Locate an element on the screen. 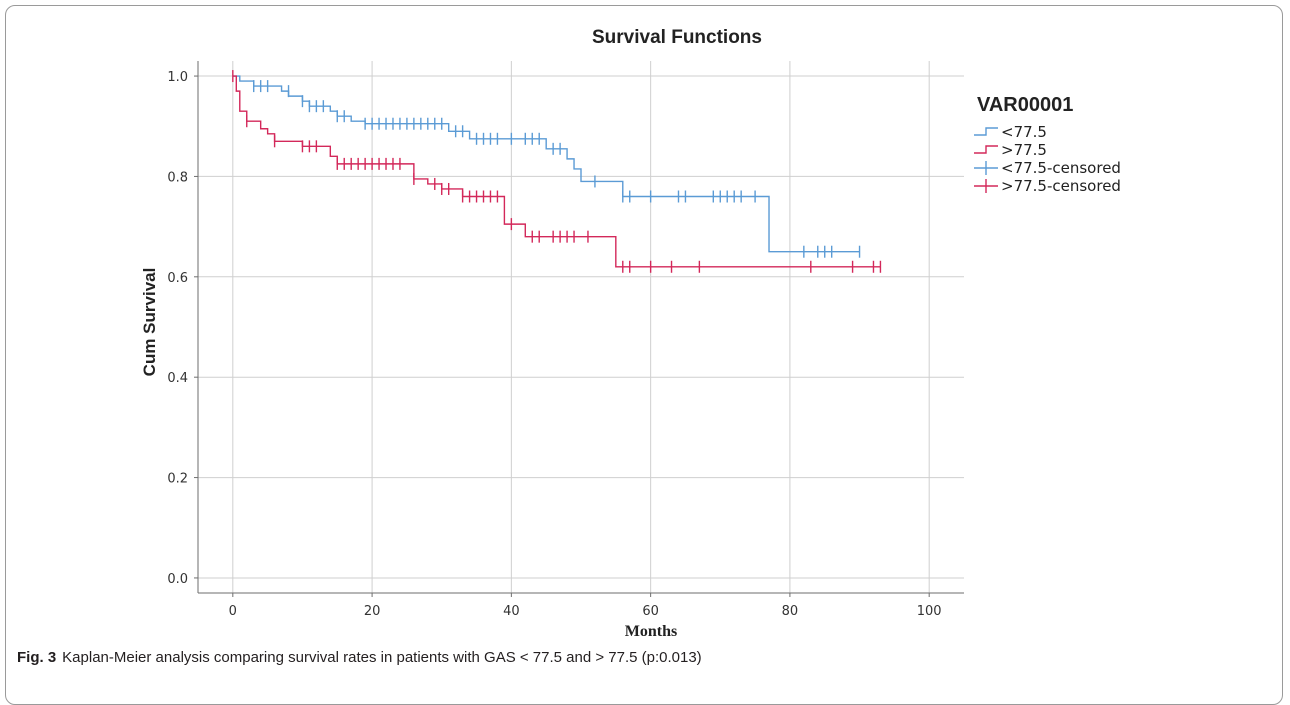 The width and height of the screenshot is (1290, 705). legend-title: VAR00001 is located at coordinates (1025, 105).